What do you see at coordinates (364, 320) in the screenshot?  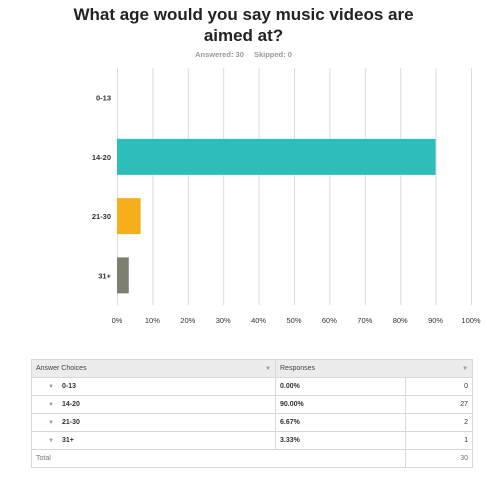 I see `x-tick-label: 70%` at bounding box center [364, 320].